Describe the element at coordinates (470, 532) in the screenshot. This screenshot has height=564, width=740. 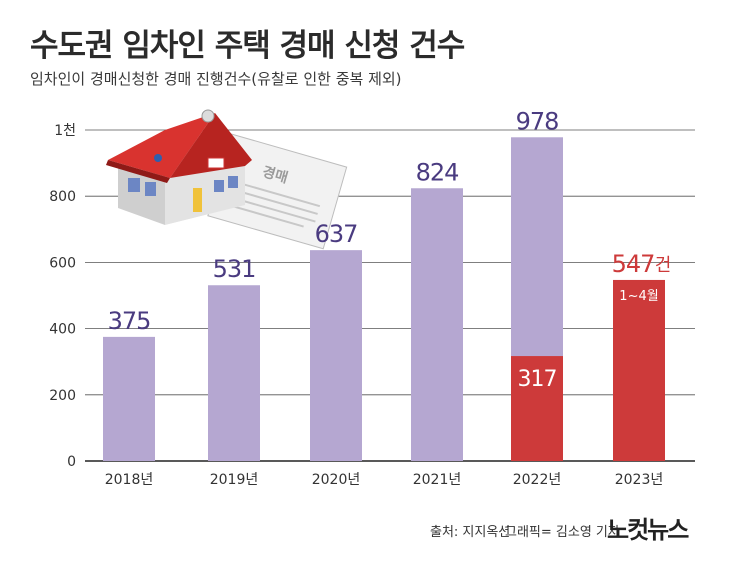
I see `source-text: 출처: 지지옥션` at that location.